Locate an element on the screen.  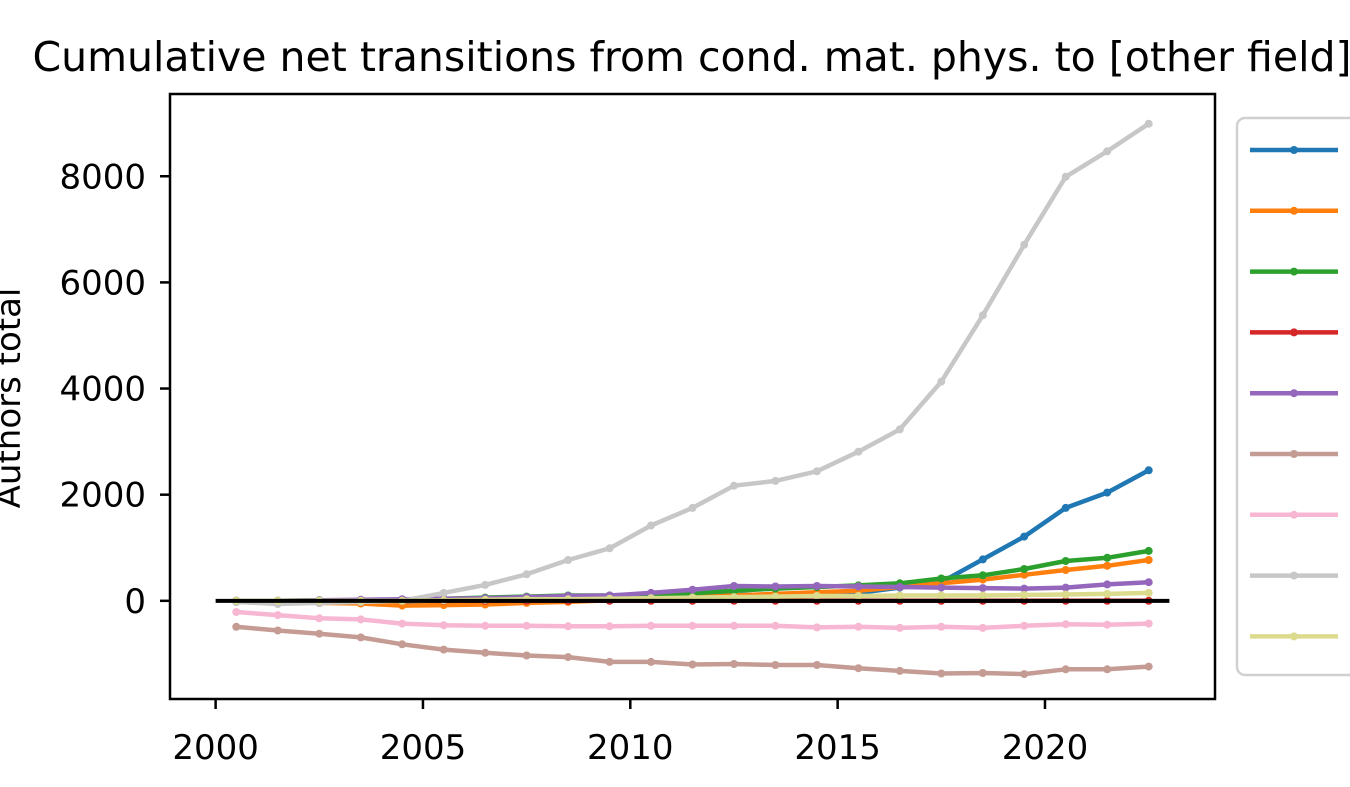
x-tick-label: 2005 is located at coordinates (423, 748).